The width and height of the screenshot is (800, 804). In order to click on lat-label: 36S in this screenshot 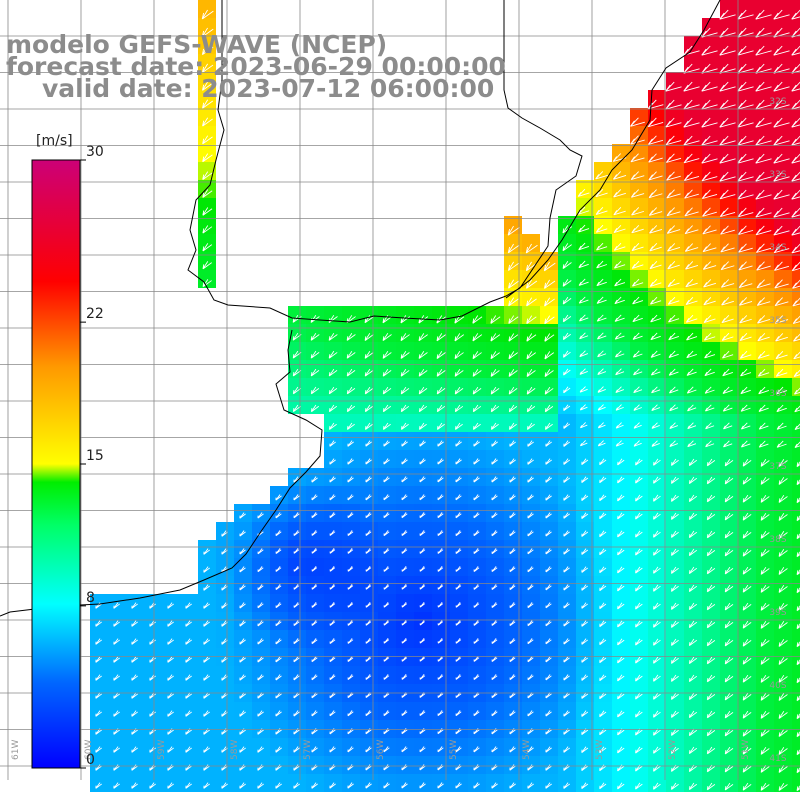, I will do `click(777, 394)`.